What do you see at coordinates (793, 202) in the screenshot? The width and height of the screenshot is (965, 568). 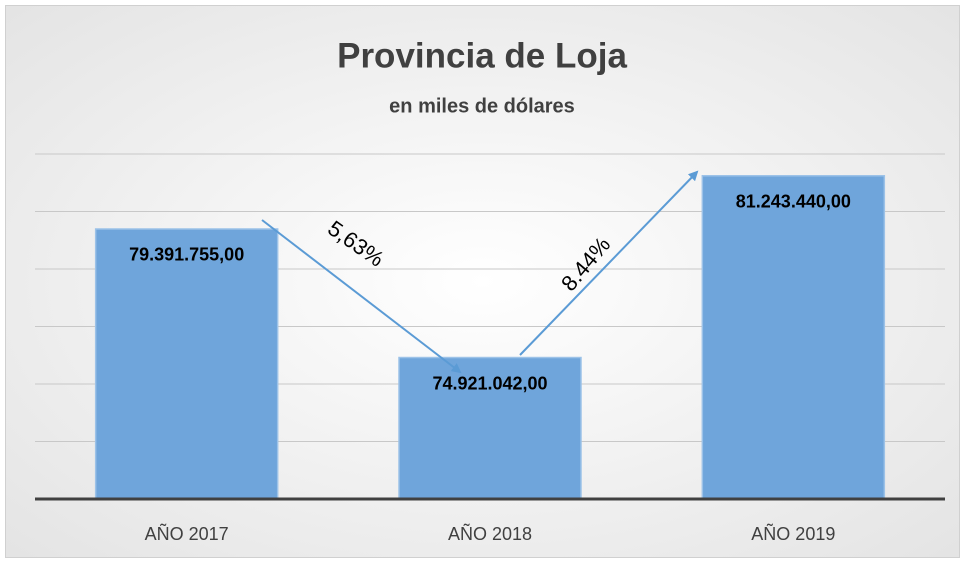 I see `data-label: 81.243.440,00` at bounding box center [793, 202].